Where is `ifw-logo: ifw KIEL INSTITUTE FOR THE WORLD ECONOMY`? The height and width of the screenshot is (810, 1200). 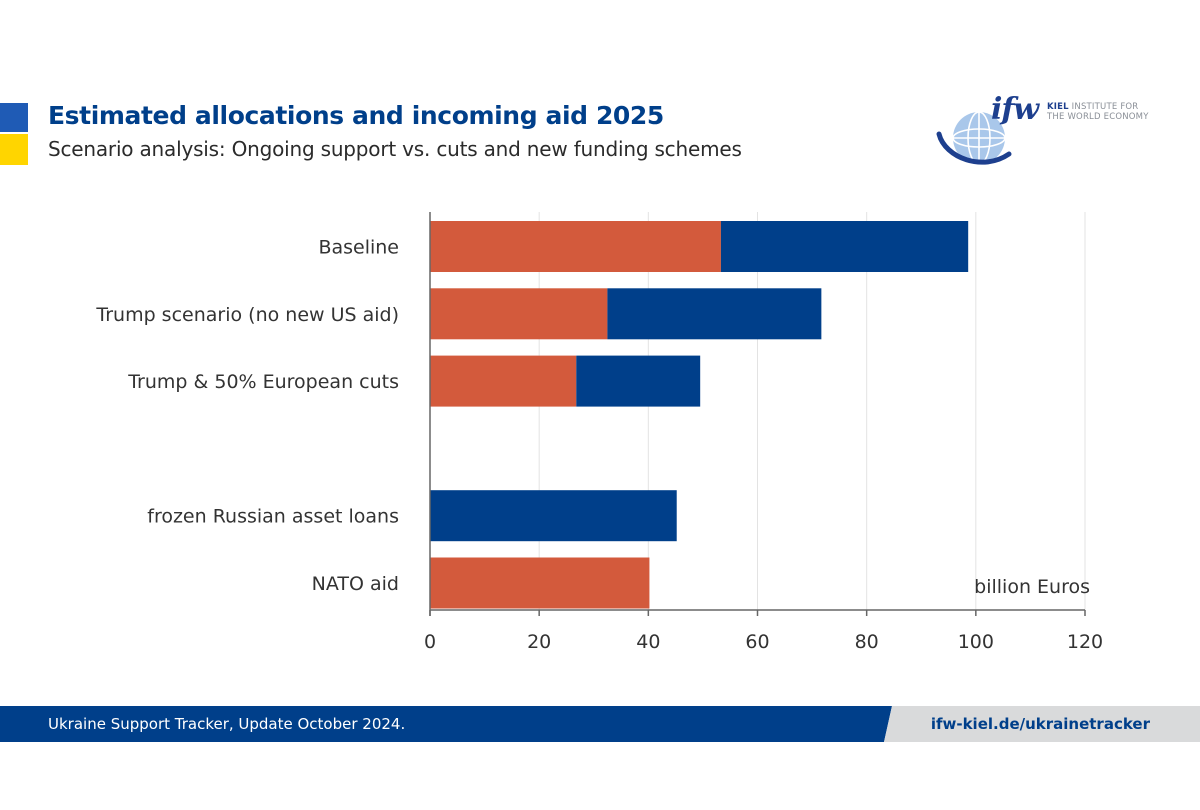 ifw-logo: ifw KIEL INSTITUTE FOR THE WORLD ECONOMY is located at coordinates (1050, 133).